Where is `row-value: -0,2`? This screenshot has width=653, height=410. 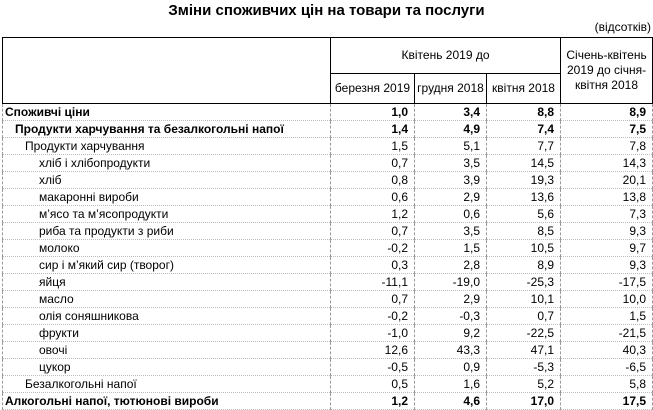 row-value: -0,2 is located at coordinates (372, 316).